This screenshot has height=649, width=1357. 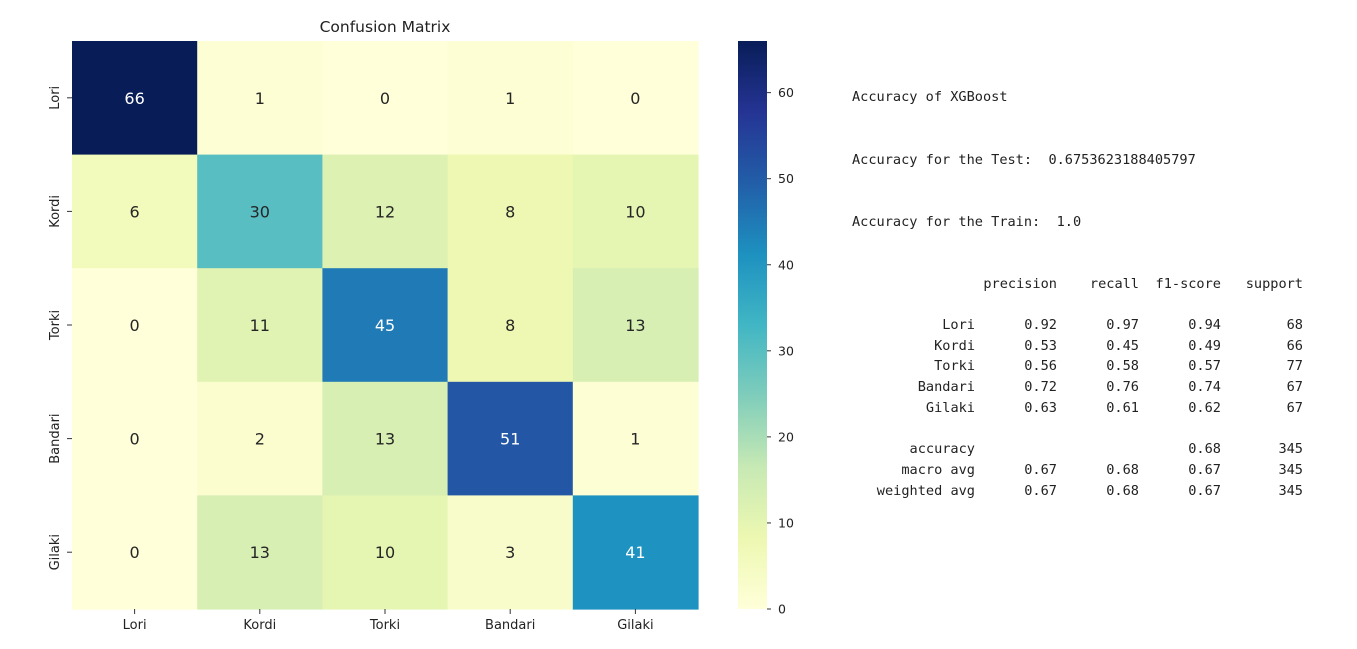 I want to click on cell-value-label-1-4: 10, so click(x=635, y=211).